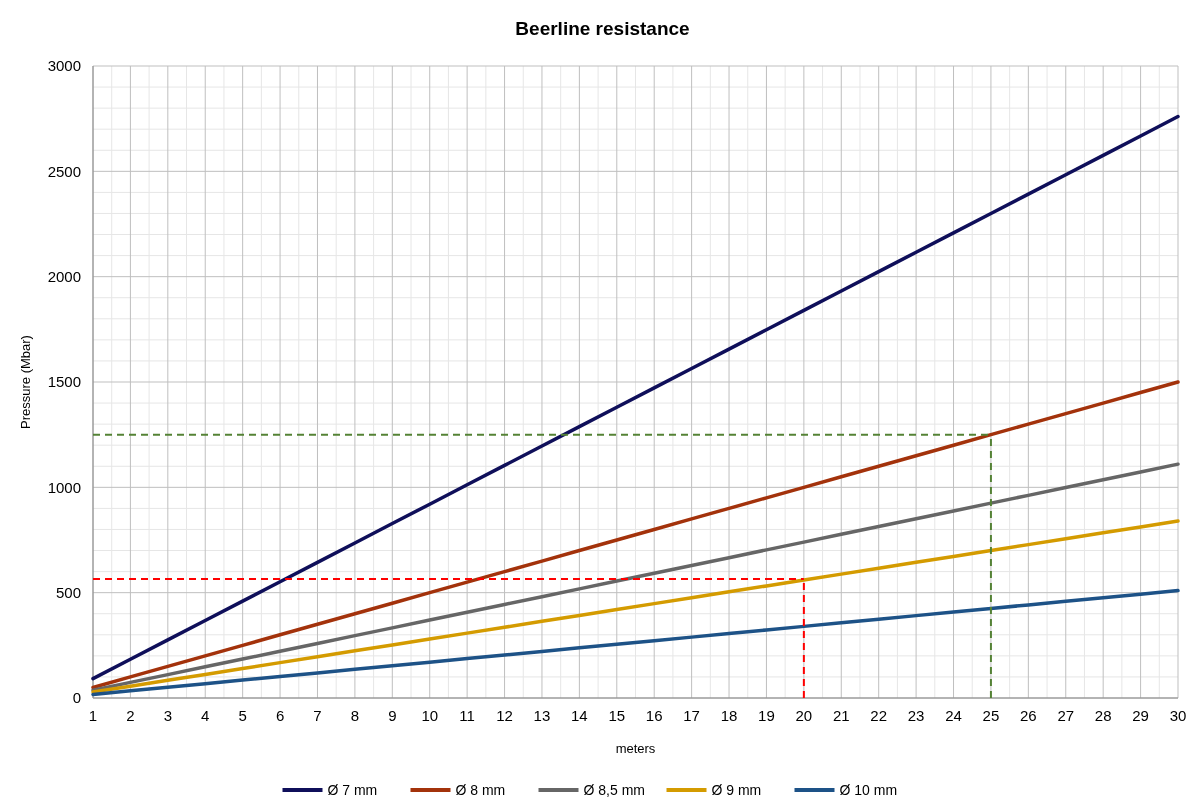 This screenshot has width=1189, height=798. Describe the element at coordinates (614, 789) in the screenshot. I see `legend-label: Ø 8,5 mm` at that location.